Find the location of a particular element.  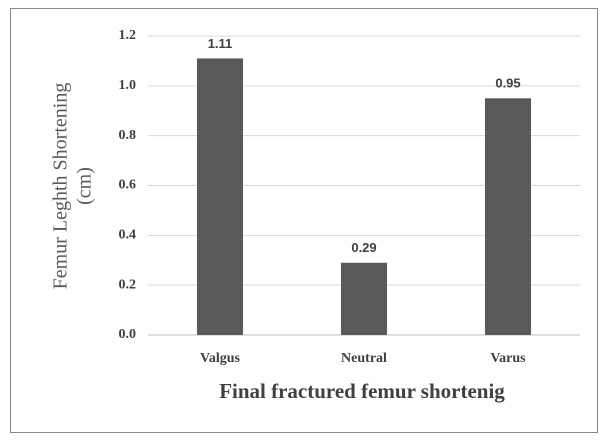

x-axis-label: Final fractured femur shortenig is located at coordinates (362, 391).